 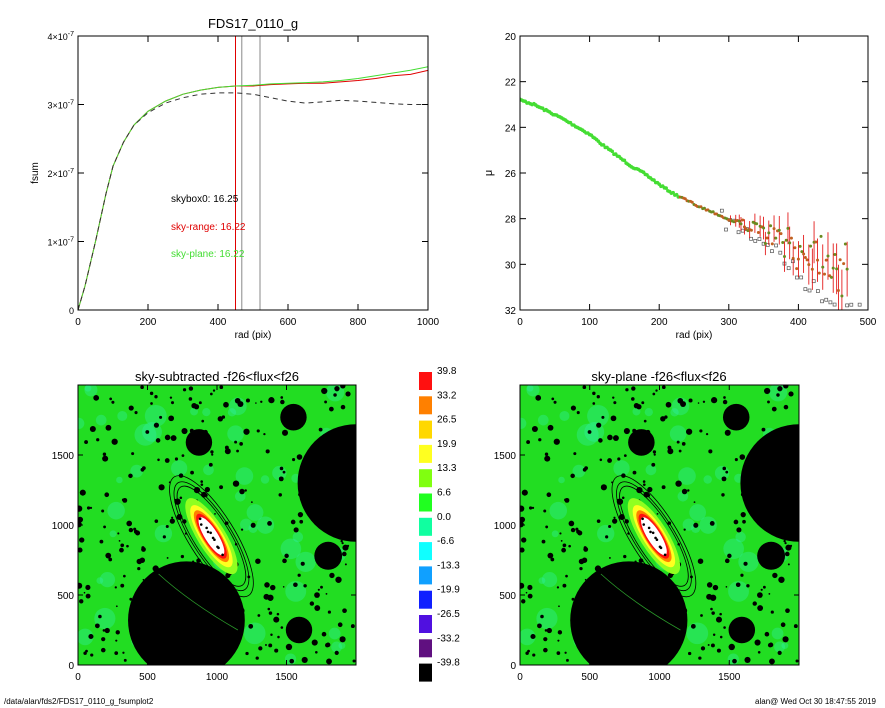 I want to click on image-ytick-label: 500, so click(x=507, y=596).